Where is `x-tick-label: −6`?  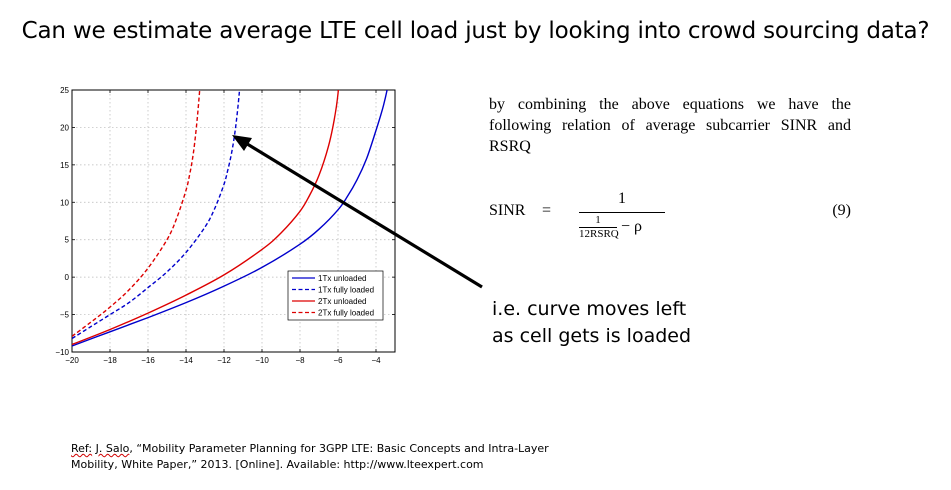 x-tick-label: −6 is located at coordinates (338, 360).